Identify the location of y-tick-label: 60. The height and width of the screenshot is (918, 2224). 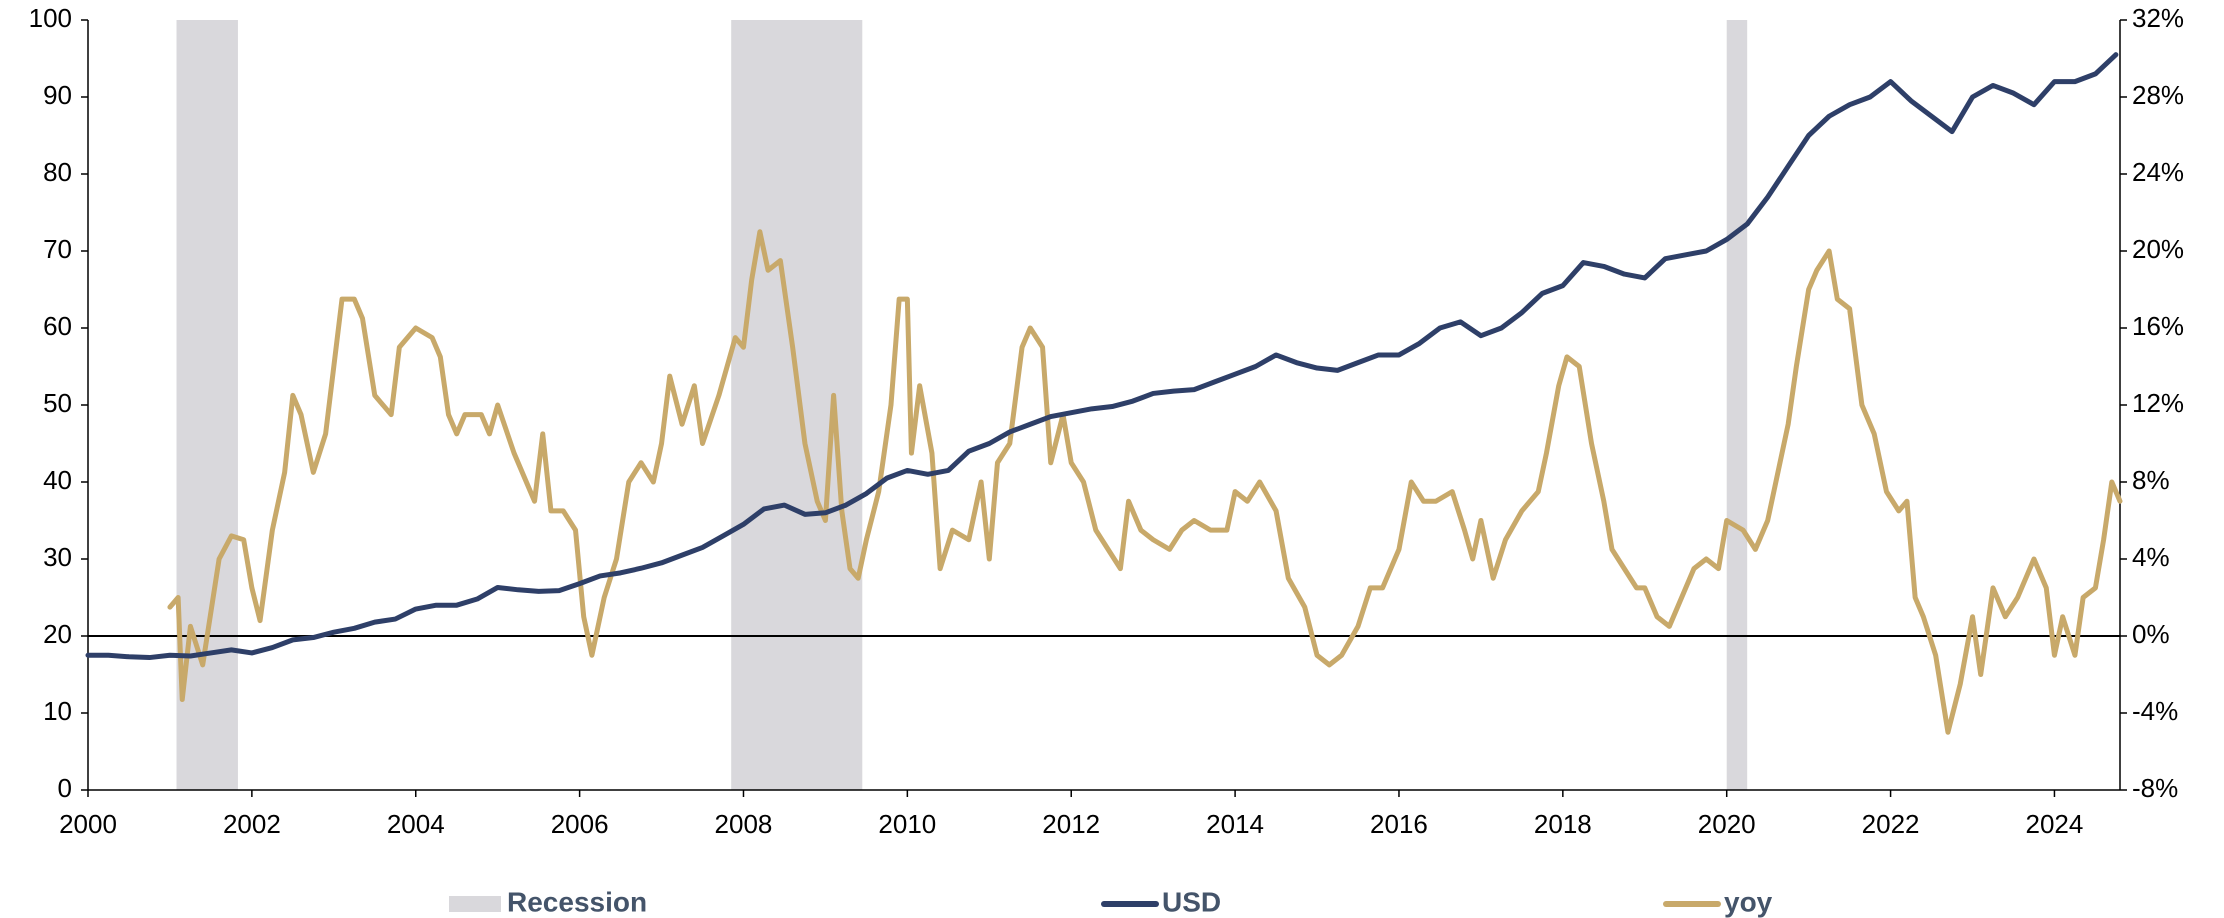
(57, 326).